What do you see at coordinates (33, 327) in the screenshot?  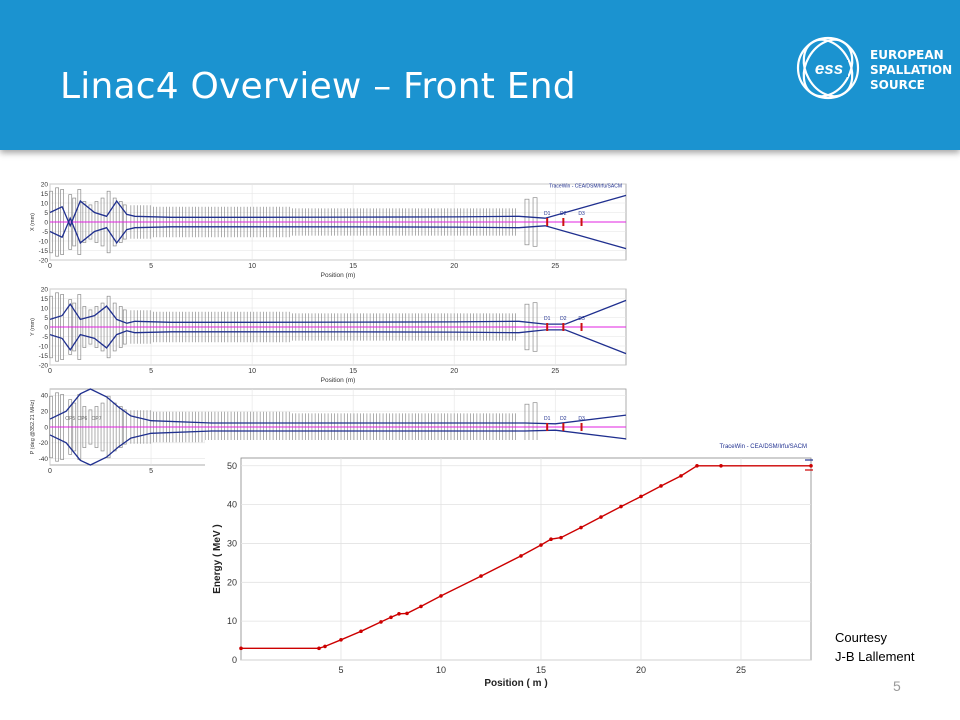 I see `y-axis-title: Y (mm)` at bounding box center [33, 327].